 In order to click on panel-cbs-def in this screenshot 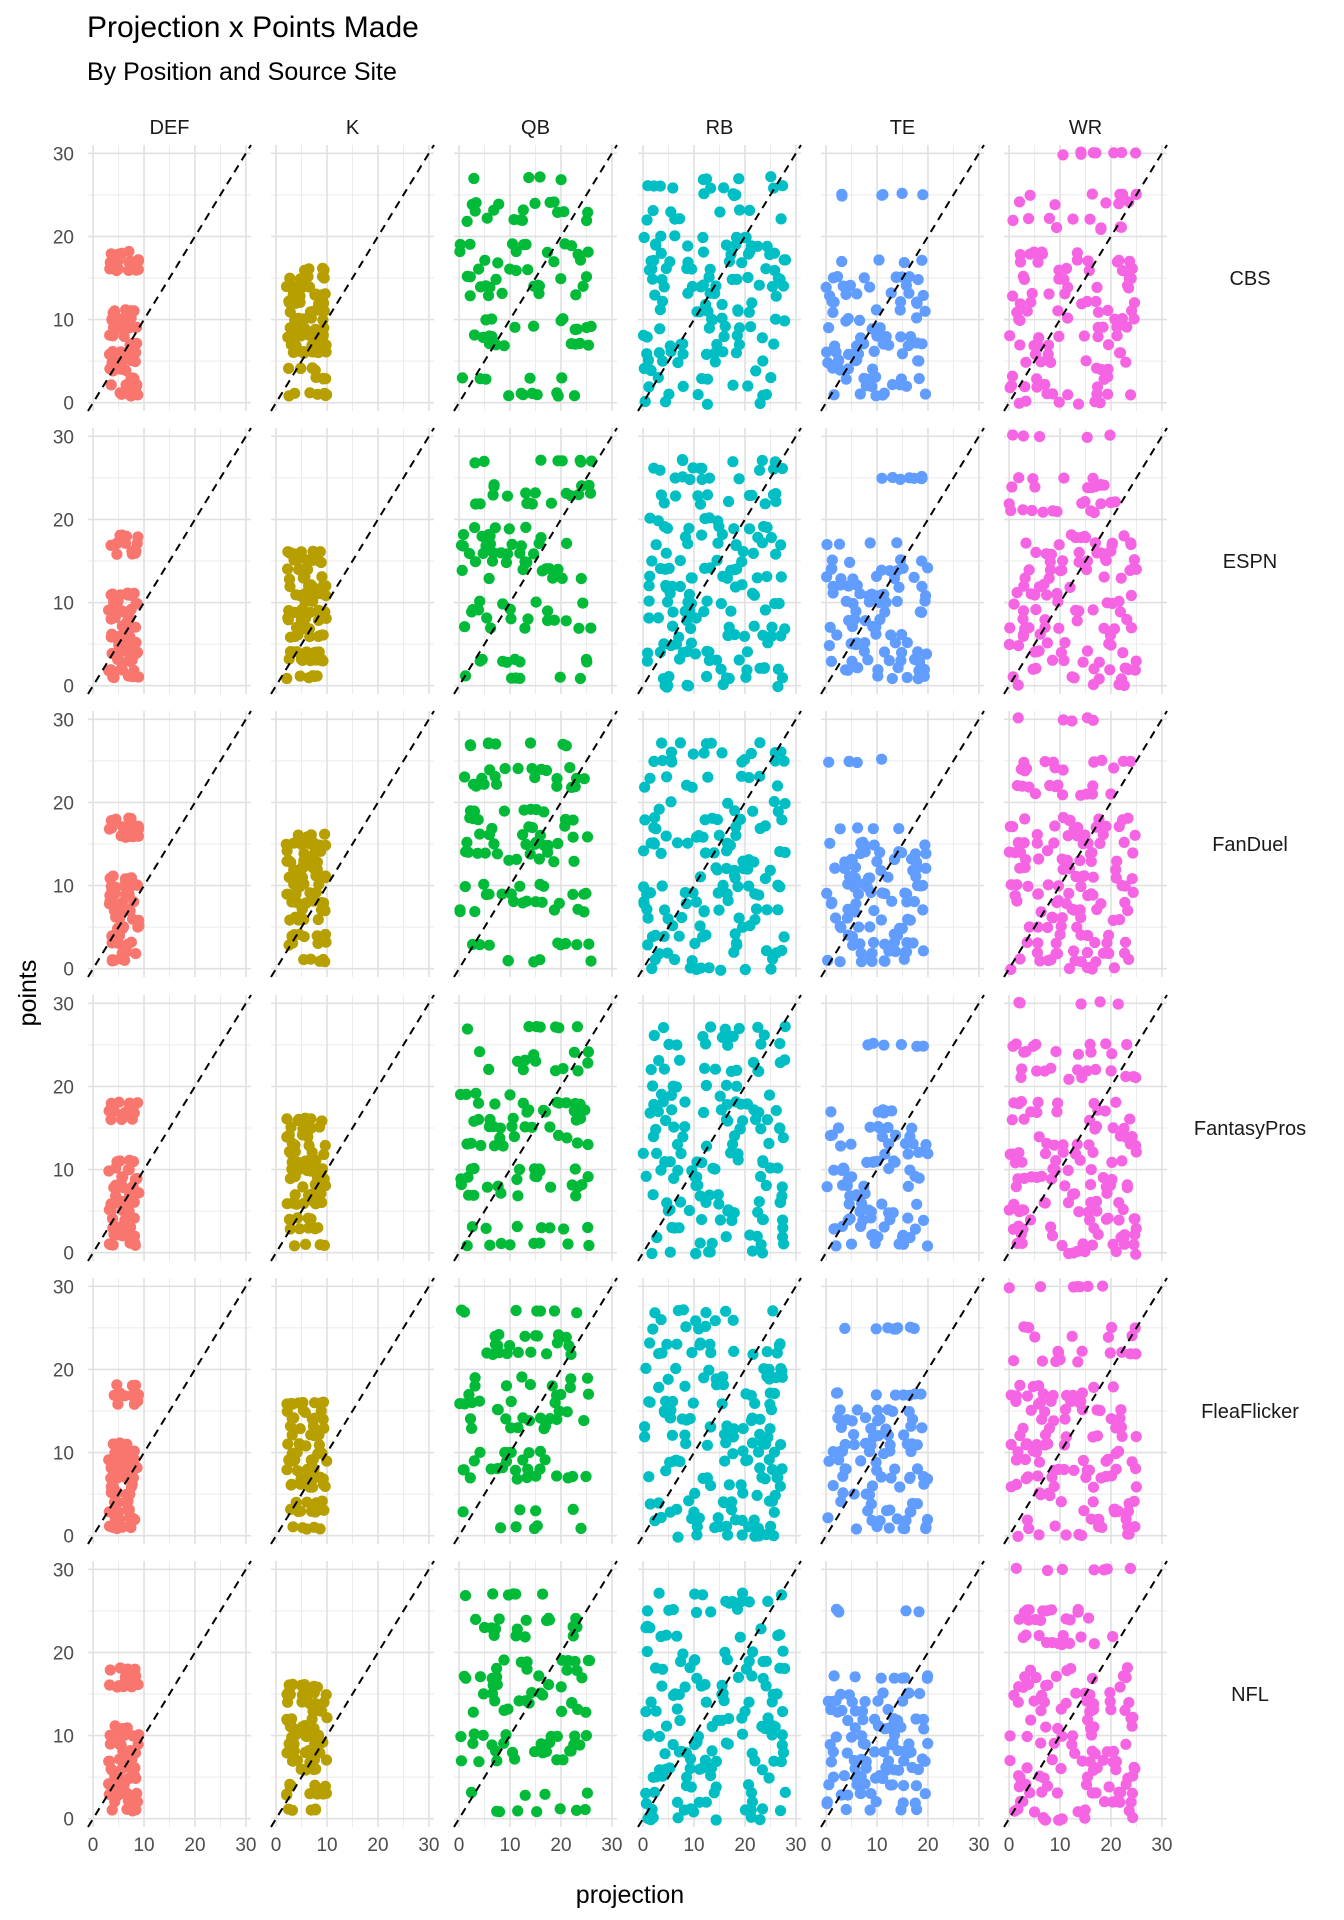, I will do `click(169, 278)`.